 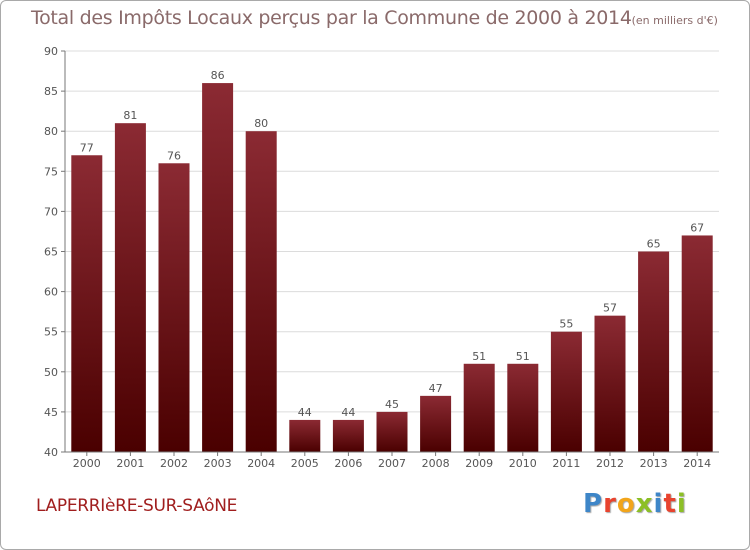 What do you see at coordinates (392, 463) in the screenshot?
I see `x-tick-label-2007: 2007` at bounding box center [392, 463].